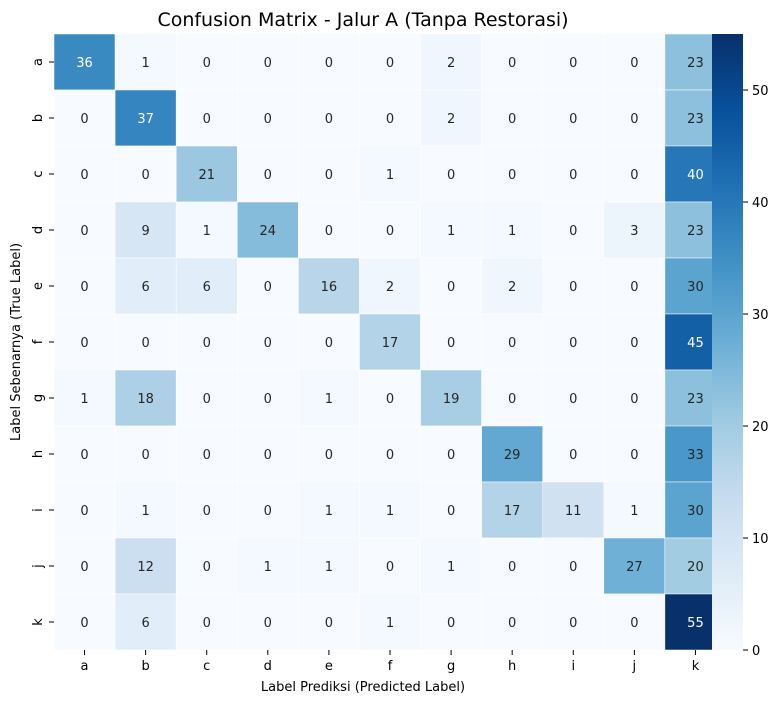 The width and height of the screenshot is (780, 703). Describe the element at coordinates (634, 119) in the screenshot. I see `cell-value-b-j: 0` at that location.